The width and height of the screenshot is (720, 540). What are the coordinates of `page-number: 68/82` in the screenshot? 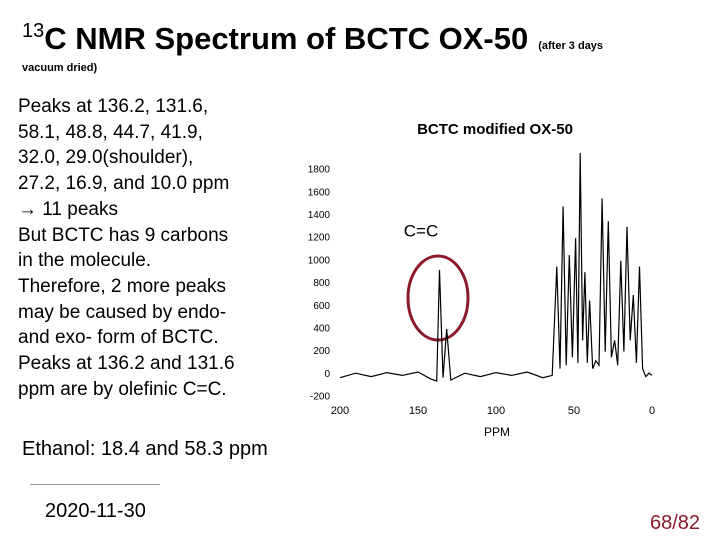 It's located at (675, 523).